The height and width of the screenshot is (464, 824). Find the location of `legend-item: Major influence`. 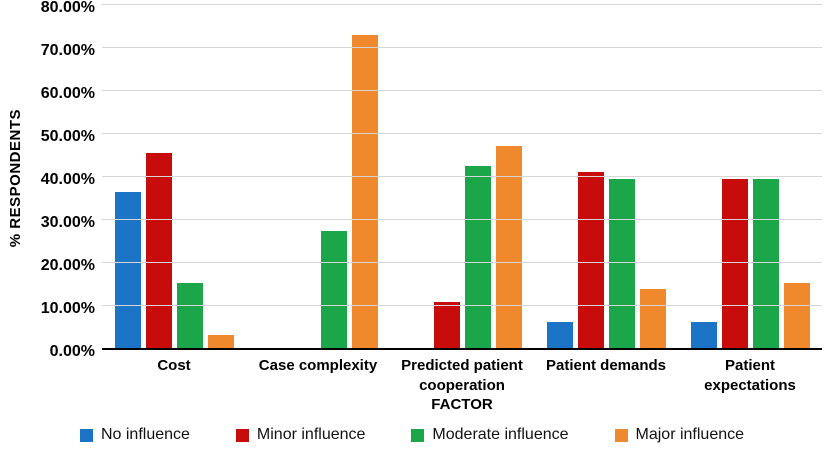

legend-item: Major influence is located at coordinates (679, 435).